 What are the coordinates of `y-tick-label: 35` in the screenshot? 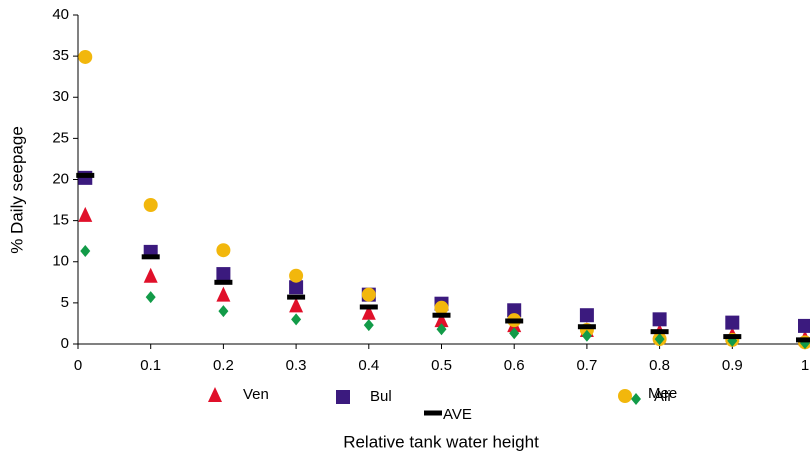 It's located at (60, 55).